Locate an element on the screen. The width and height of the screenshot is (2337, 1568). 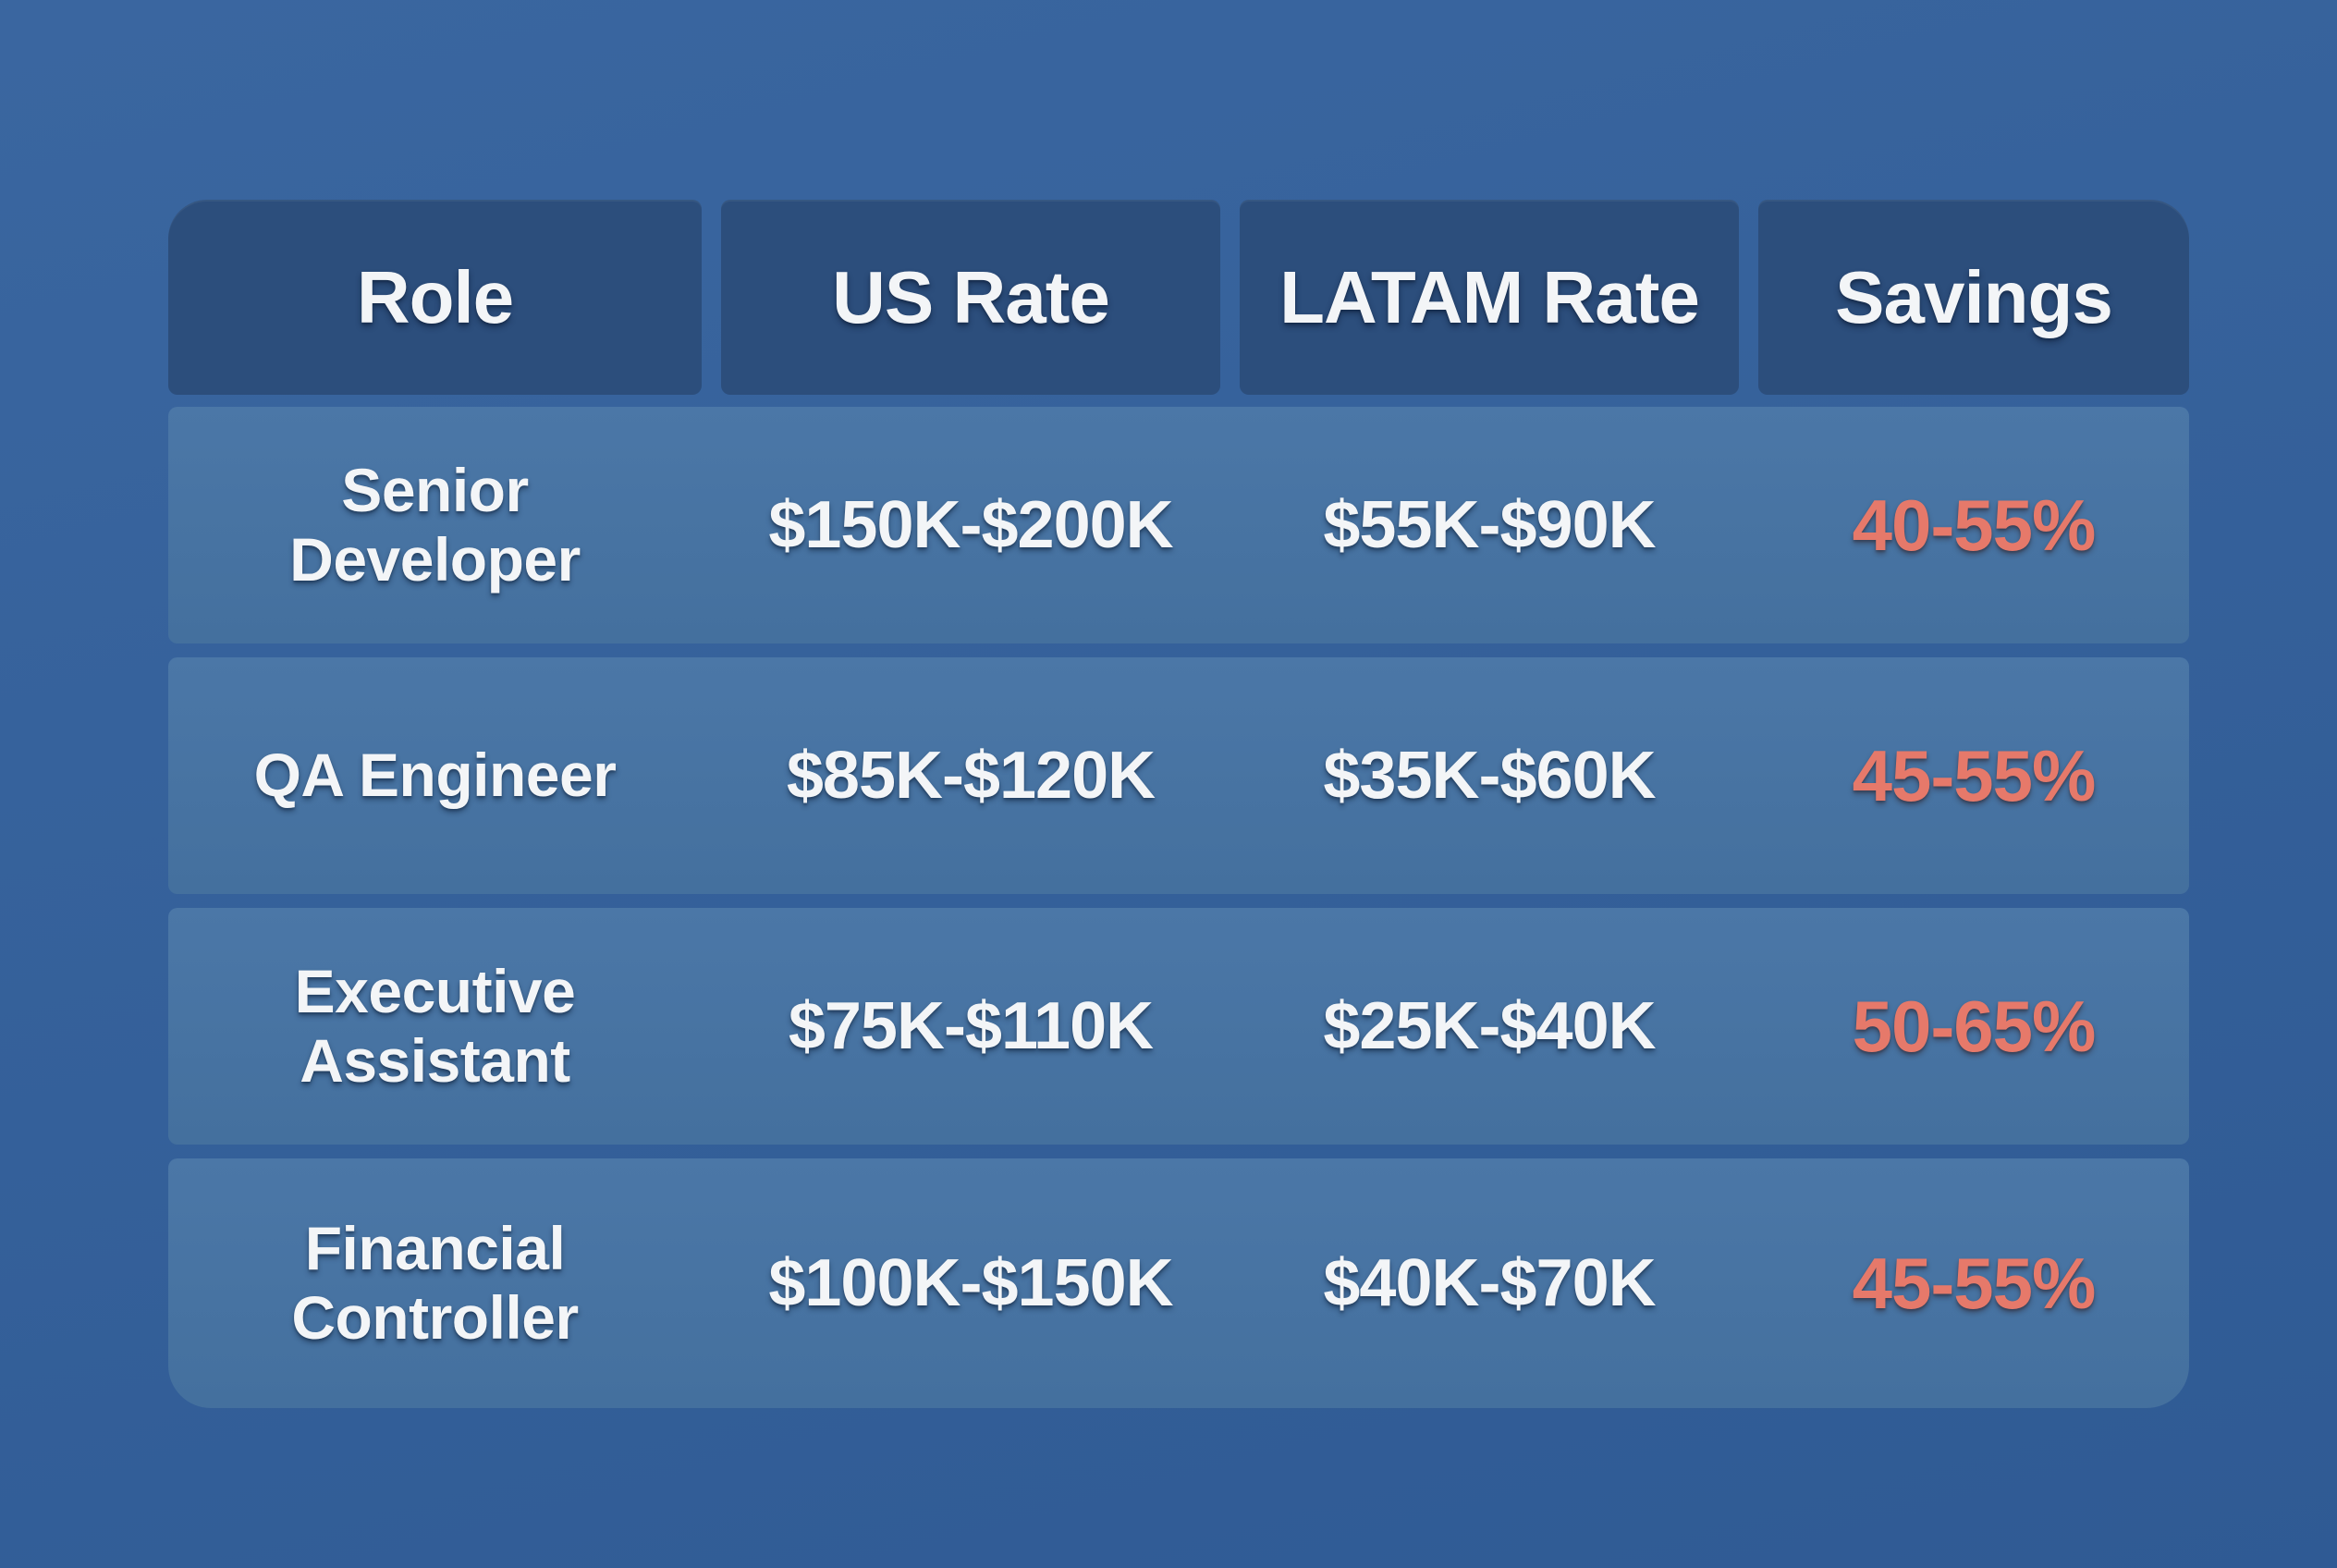
table-header-row: Role US Rate LATAM Rate Savings is located at coordinates (1178, 298).